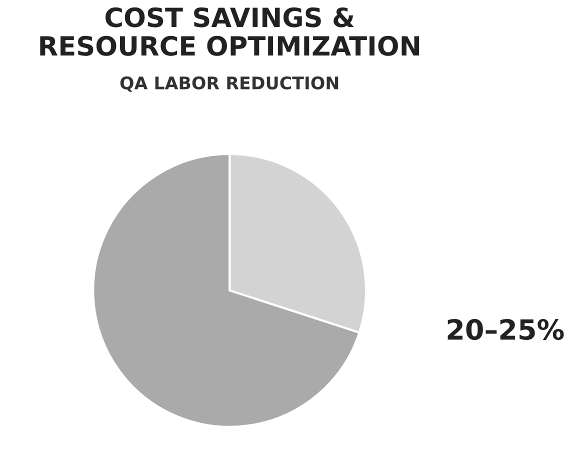 Image resolution: width=574 pixels, height=461 pixels. What do you see at coordinates (229, 31) in the screenshot?
I see `chart-title: COST SAVINGS & RESOURCE OPTIMIZATION` at bounding box center [229, 31].